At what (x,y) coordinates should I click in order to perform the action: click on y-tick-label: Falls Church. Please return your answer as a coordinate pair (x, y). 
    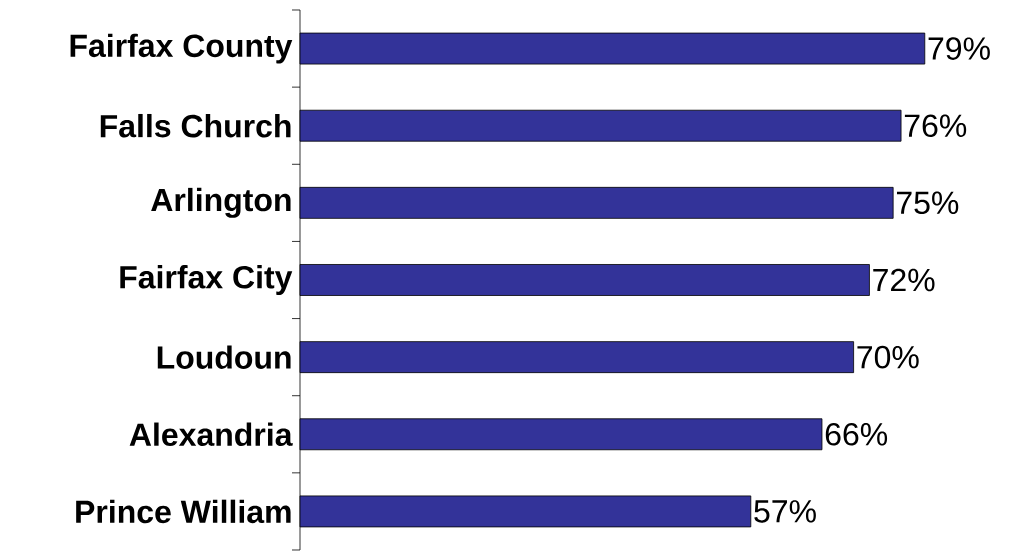
    Looking at the image, I should click on (195, 125).